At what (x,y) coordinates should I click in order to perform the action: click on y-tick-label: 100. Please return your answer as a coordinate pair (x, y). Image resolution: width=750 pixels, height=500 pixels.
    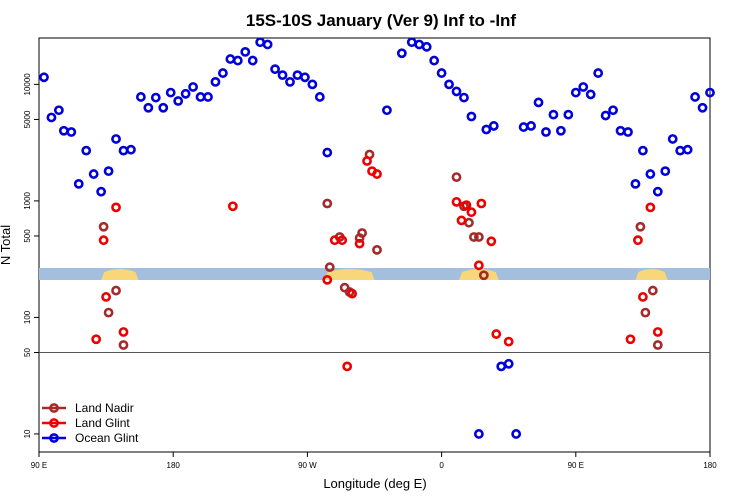
    Looking at the image, I should click on (27, 317).